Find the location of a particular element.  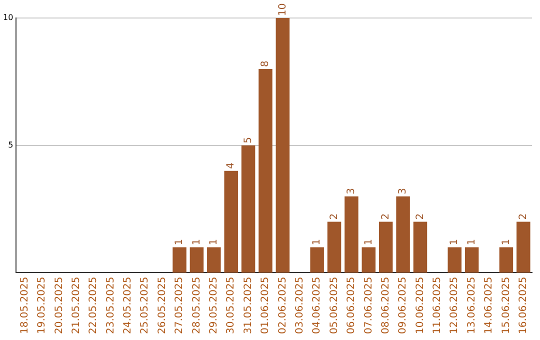

x-tick-label: 03.06.2025 is located at coordinates (300, 305).